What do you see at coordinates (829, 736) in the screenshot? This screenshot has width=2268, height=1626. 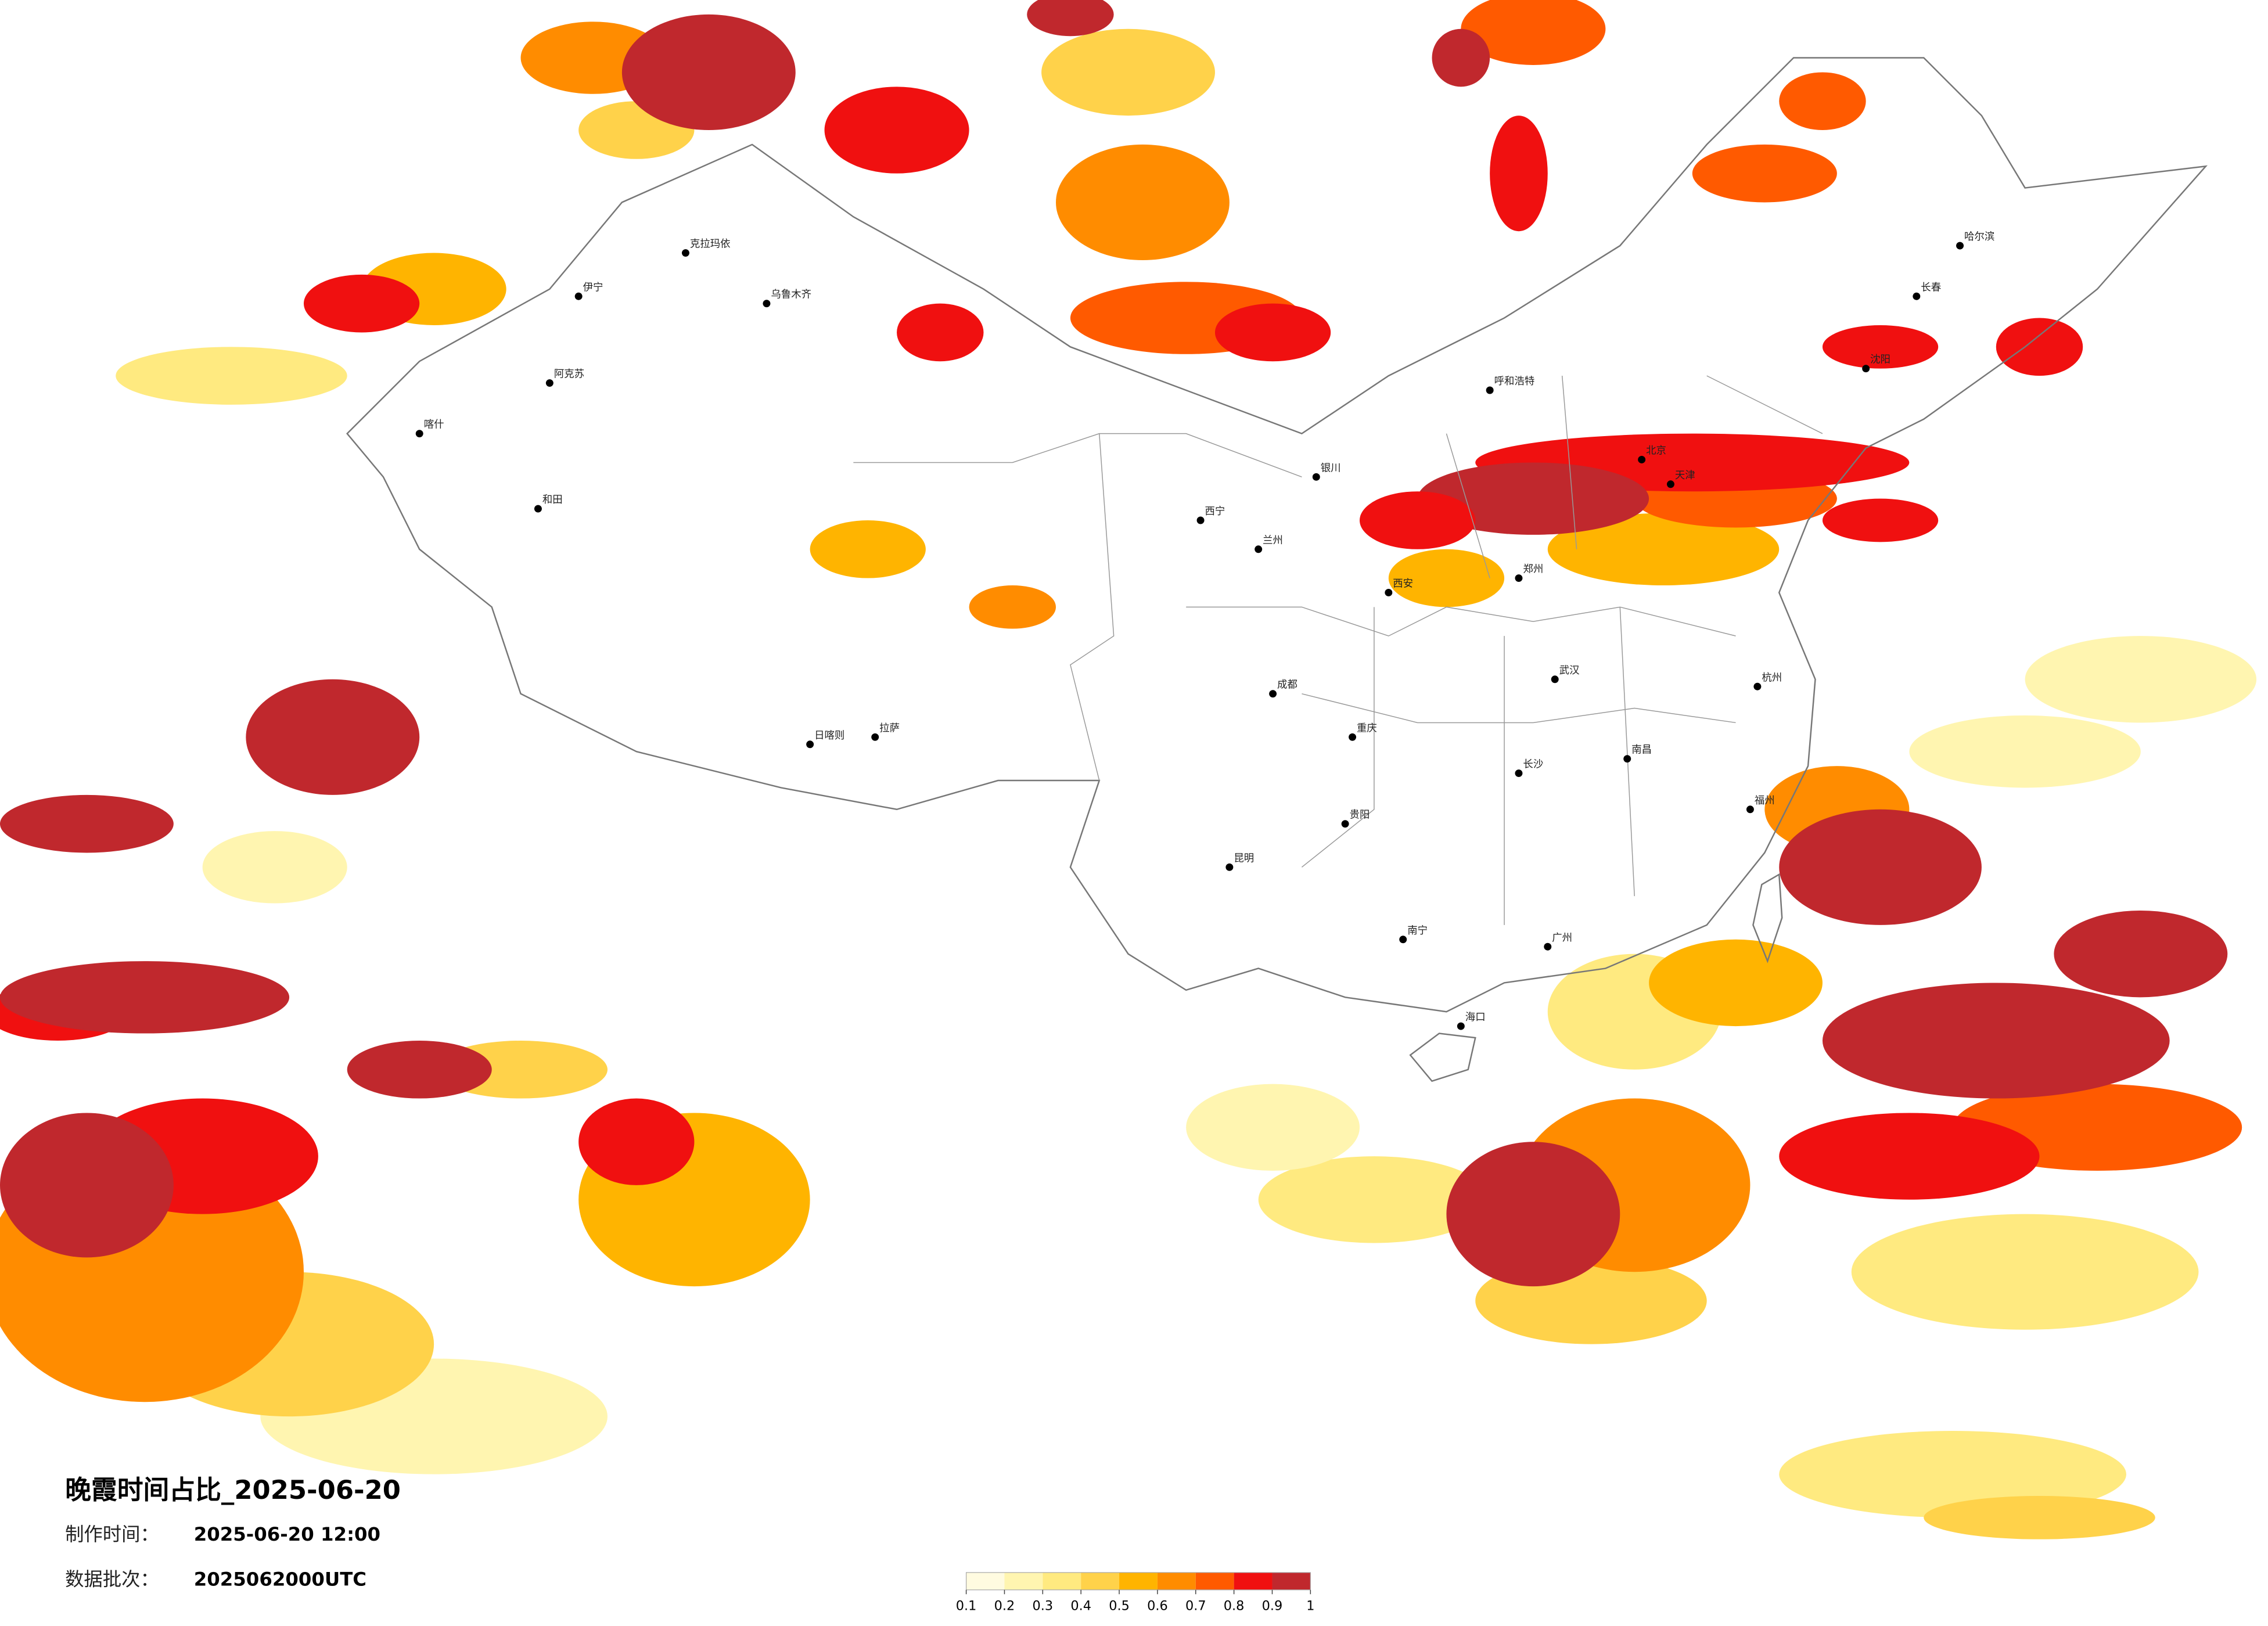 I see `city-label: 日喀则` at bounding box center [829, 736].